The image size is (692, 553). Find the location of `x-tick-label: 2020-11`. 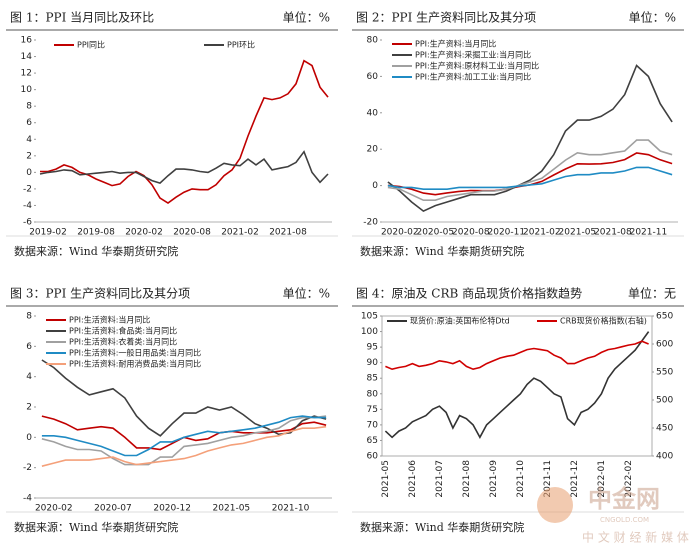

x-tick-label: 2020-11 is located at coordinates (507, 233).